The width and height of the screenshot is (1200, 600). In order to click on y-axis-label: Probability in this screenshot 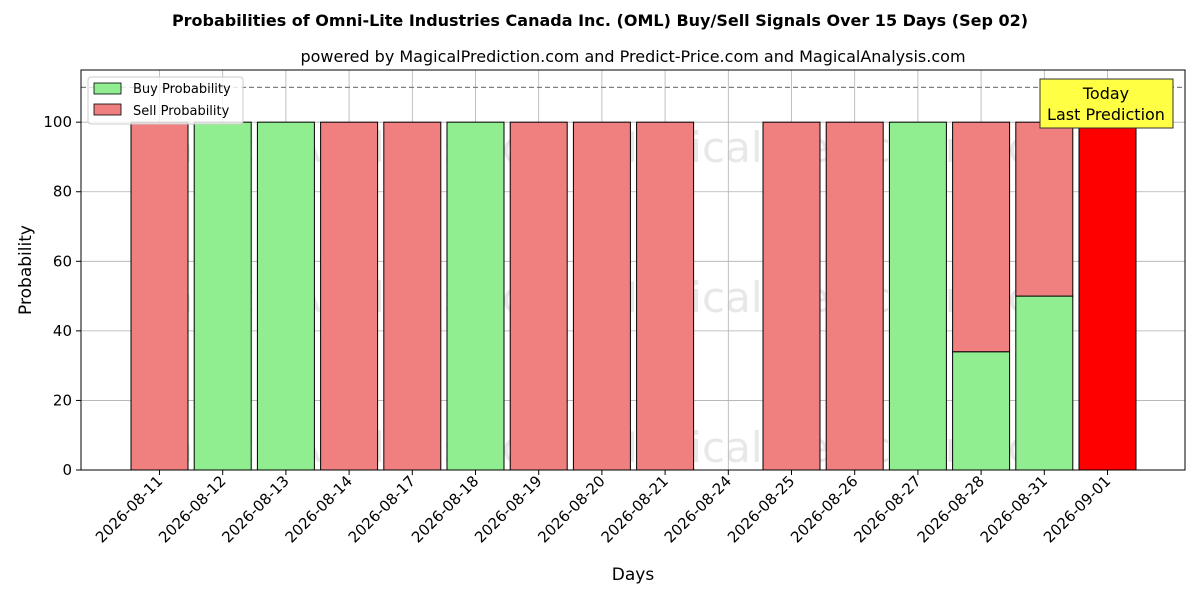, I will do `click(26, 270)`.